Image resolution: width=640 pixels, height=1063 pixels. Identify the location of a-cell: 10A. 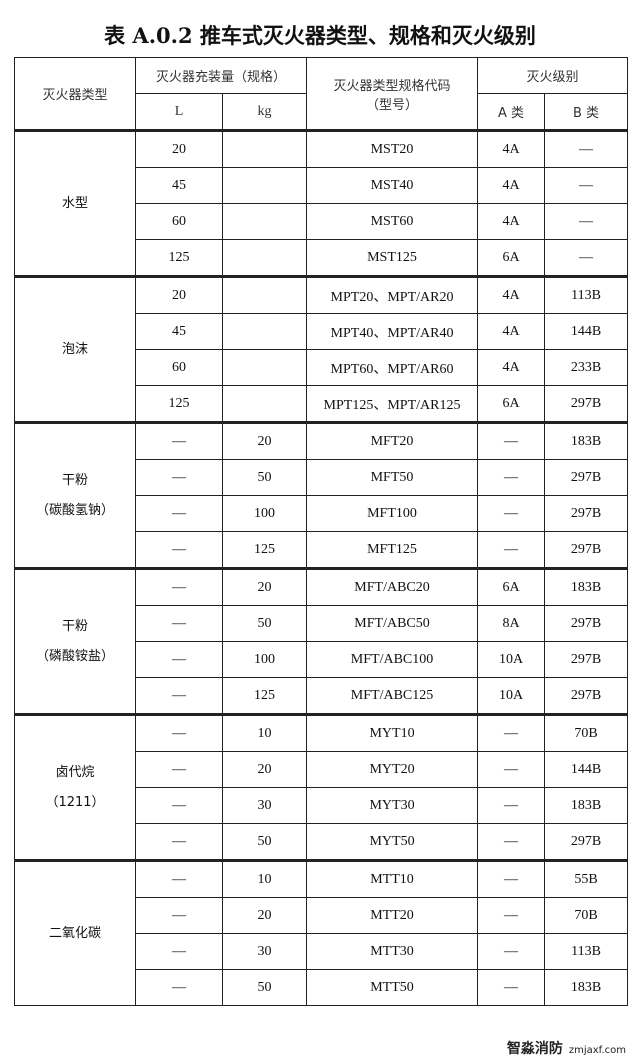
(511, 659).